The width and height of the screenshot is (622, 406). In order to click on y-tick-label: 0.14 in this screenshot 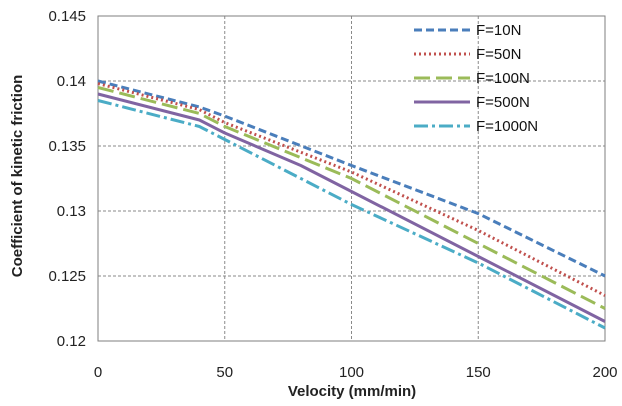, I will do `click(71, 81)`.